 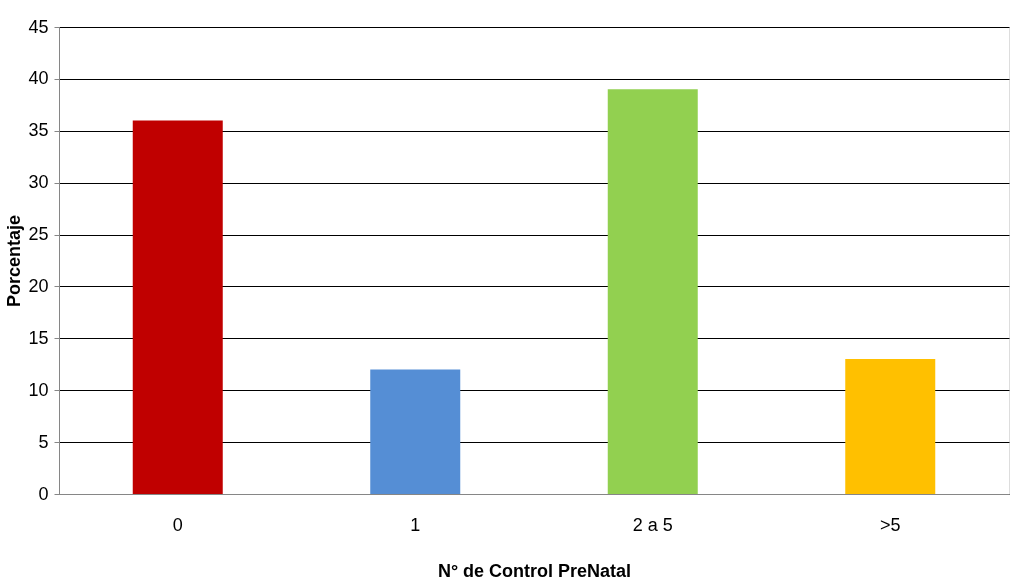 What do you see at coordinates (177, 524) in the screenshot?
I see `x-tick-label: 0` at bounding box center [177, 524].